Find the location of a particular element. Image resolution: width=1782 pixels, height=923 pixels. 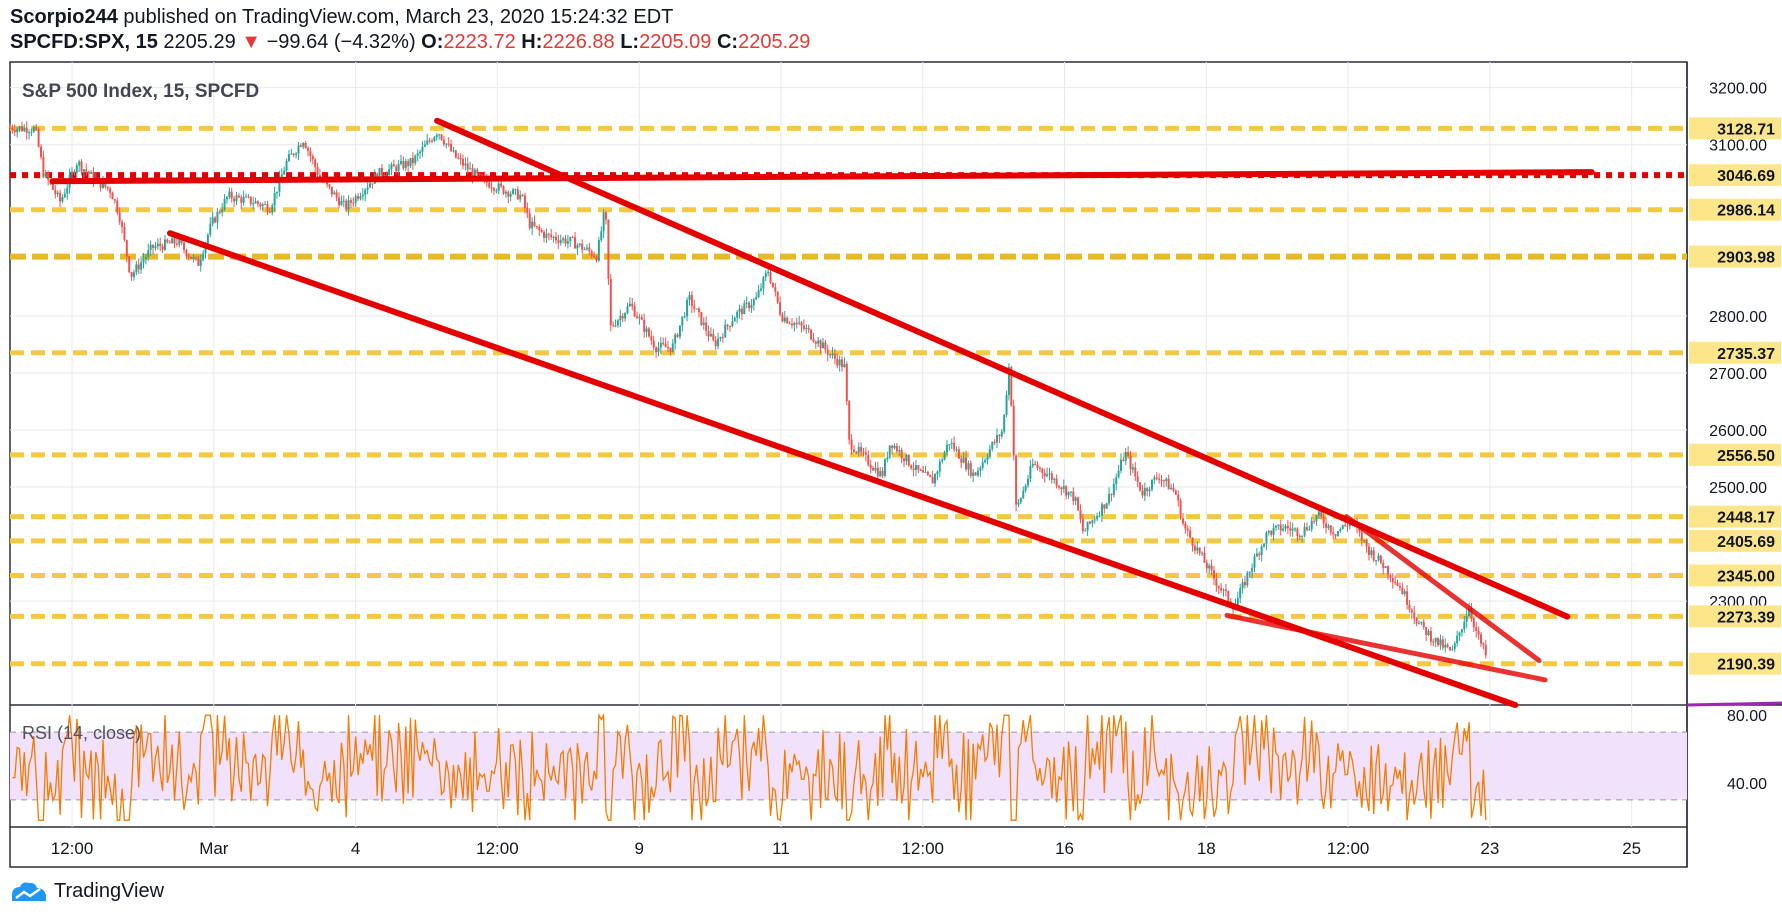

low-label: L: is located at coordinates (630, 42).